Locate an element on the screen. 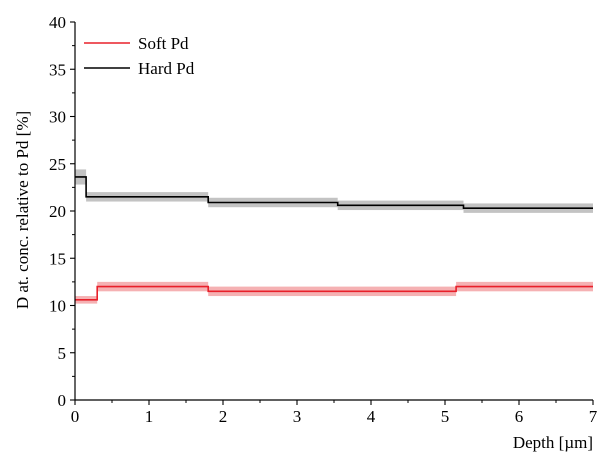  y-tick-label-5: 5 is located at coordinates (62, 353).